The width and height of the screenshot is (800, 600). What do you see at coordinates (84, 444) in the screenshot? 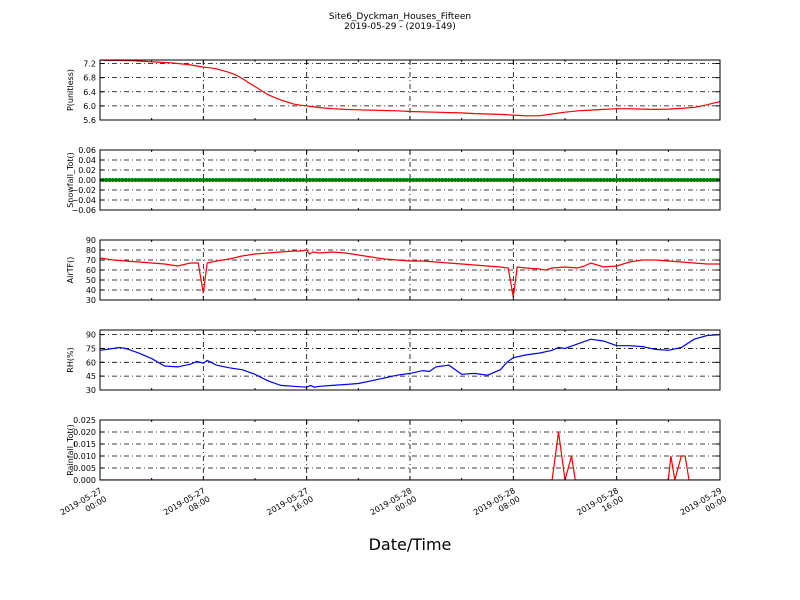
I see `y-tick-label: 0.015` at bounding box center [84, 444].